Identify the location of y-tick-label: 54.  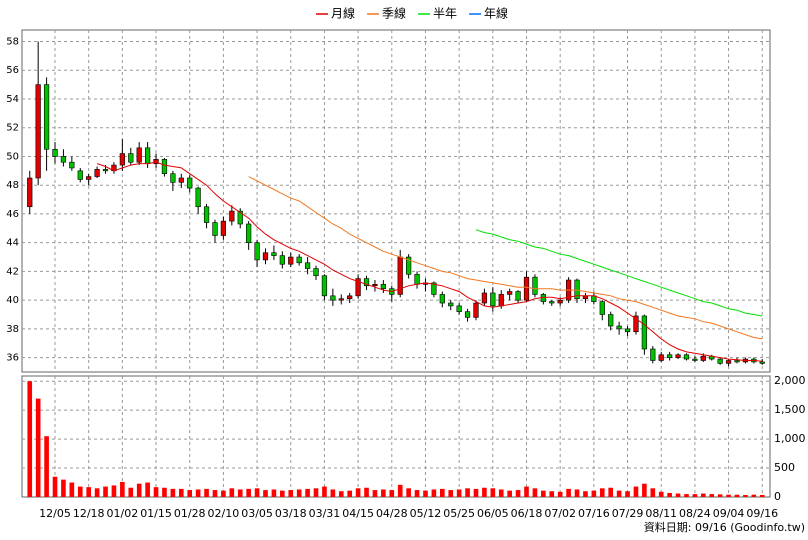
(12, 99).